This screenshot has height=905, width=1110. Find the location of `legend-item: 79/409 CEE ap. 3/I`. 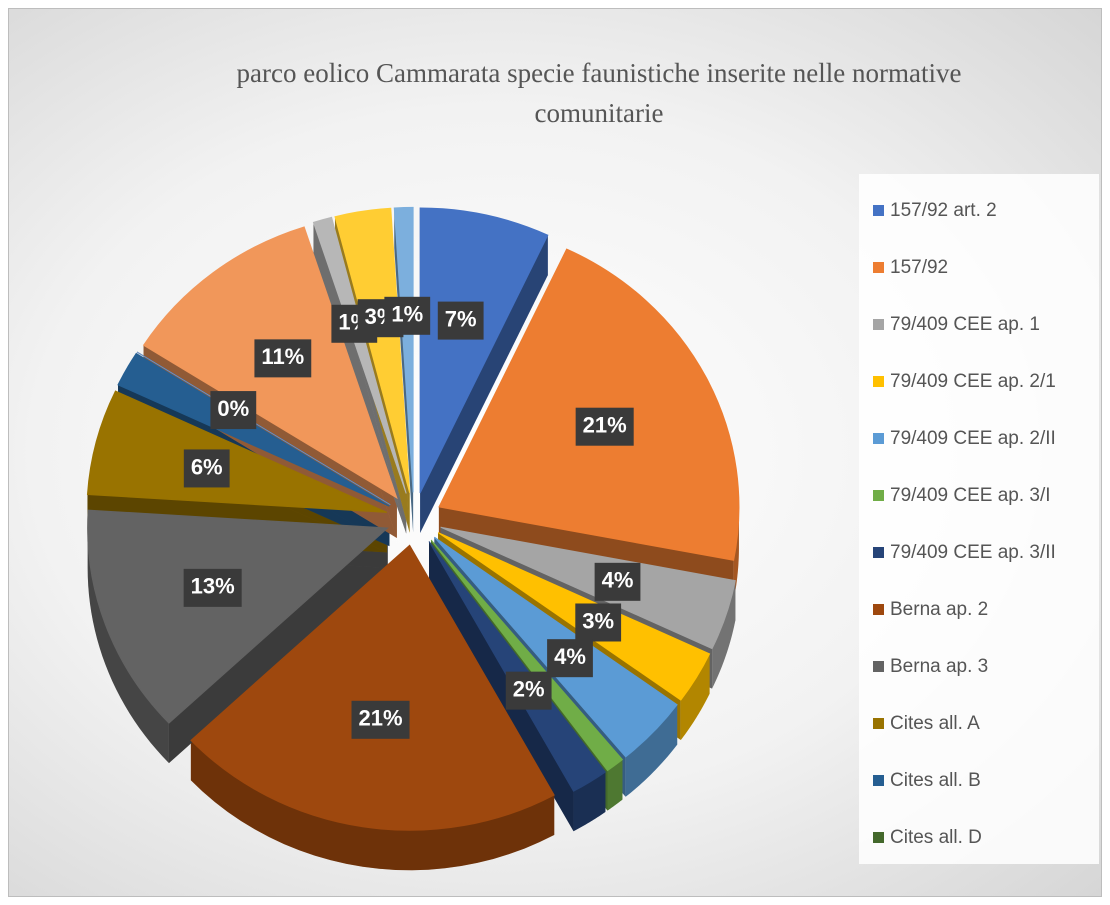

legend-item: 79/409 CEE ap. 3/I is located at coordinates (962, 496).